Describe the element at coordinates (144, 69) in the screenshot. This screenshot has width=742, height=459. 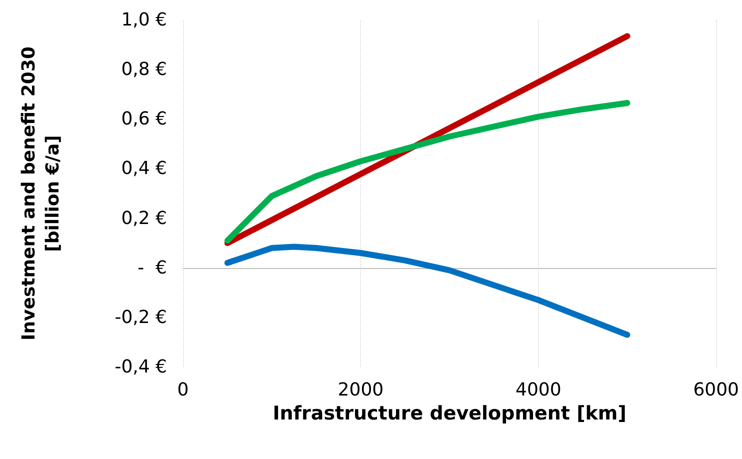
I see `y-tick-label: 0,8 €` at that location.